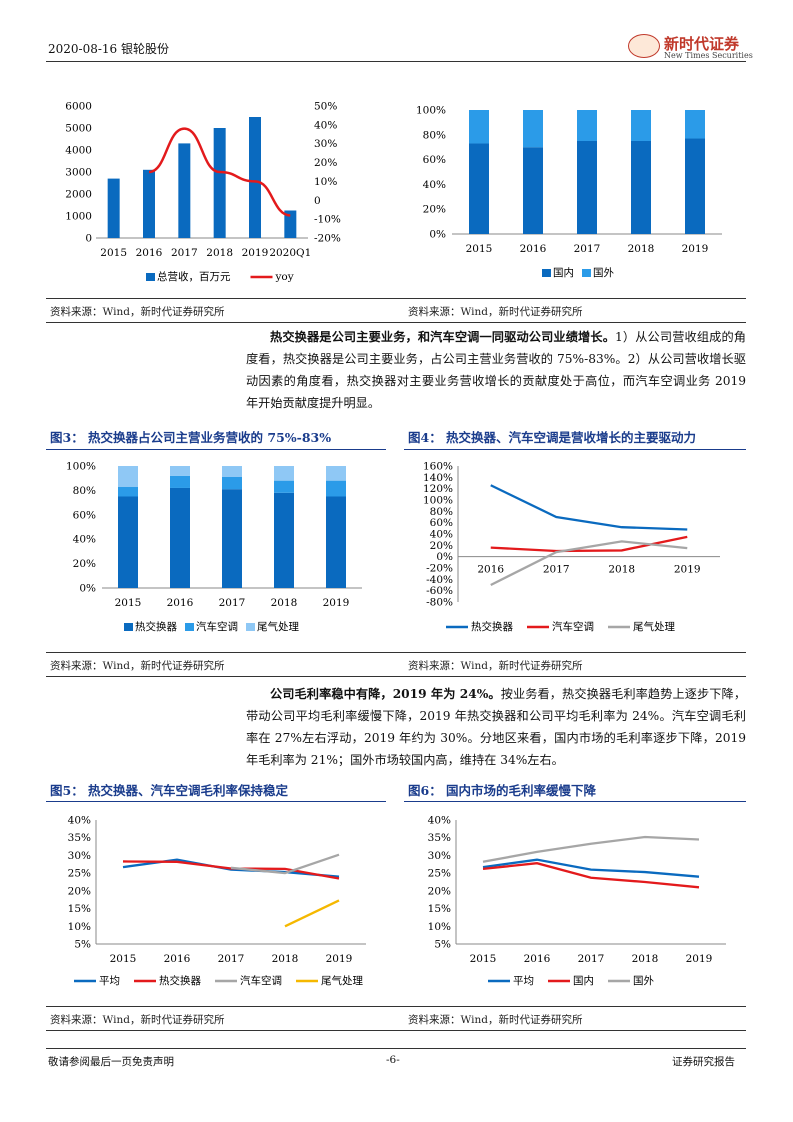  I want to click on figure-5-title: 图5： 热交换器、汽车空调毛利率保持稳定, so click(169, 790).